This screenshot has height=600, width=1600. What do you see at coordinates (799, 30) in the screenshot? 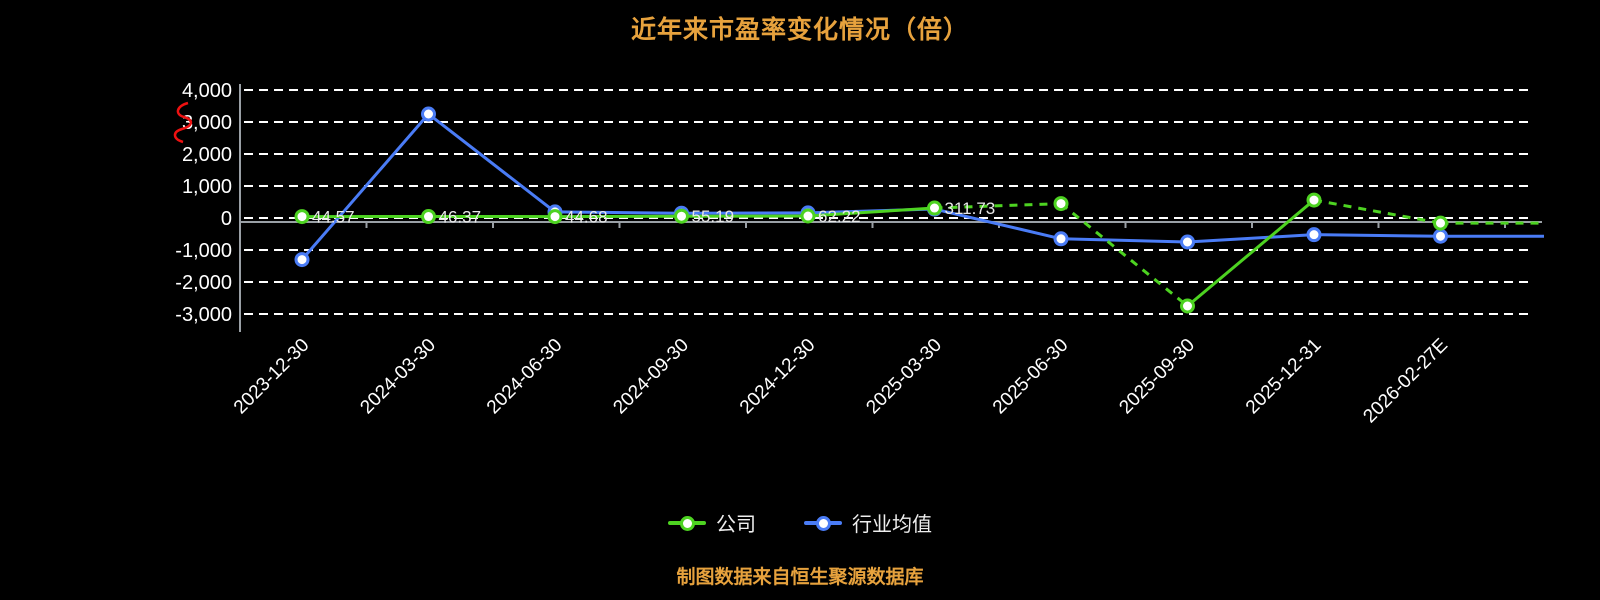
I see `chart-title: 近年来市盈率变化情况（倍）` at bounding box center [799, 30].